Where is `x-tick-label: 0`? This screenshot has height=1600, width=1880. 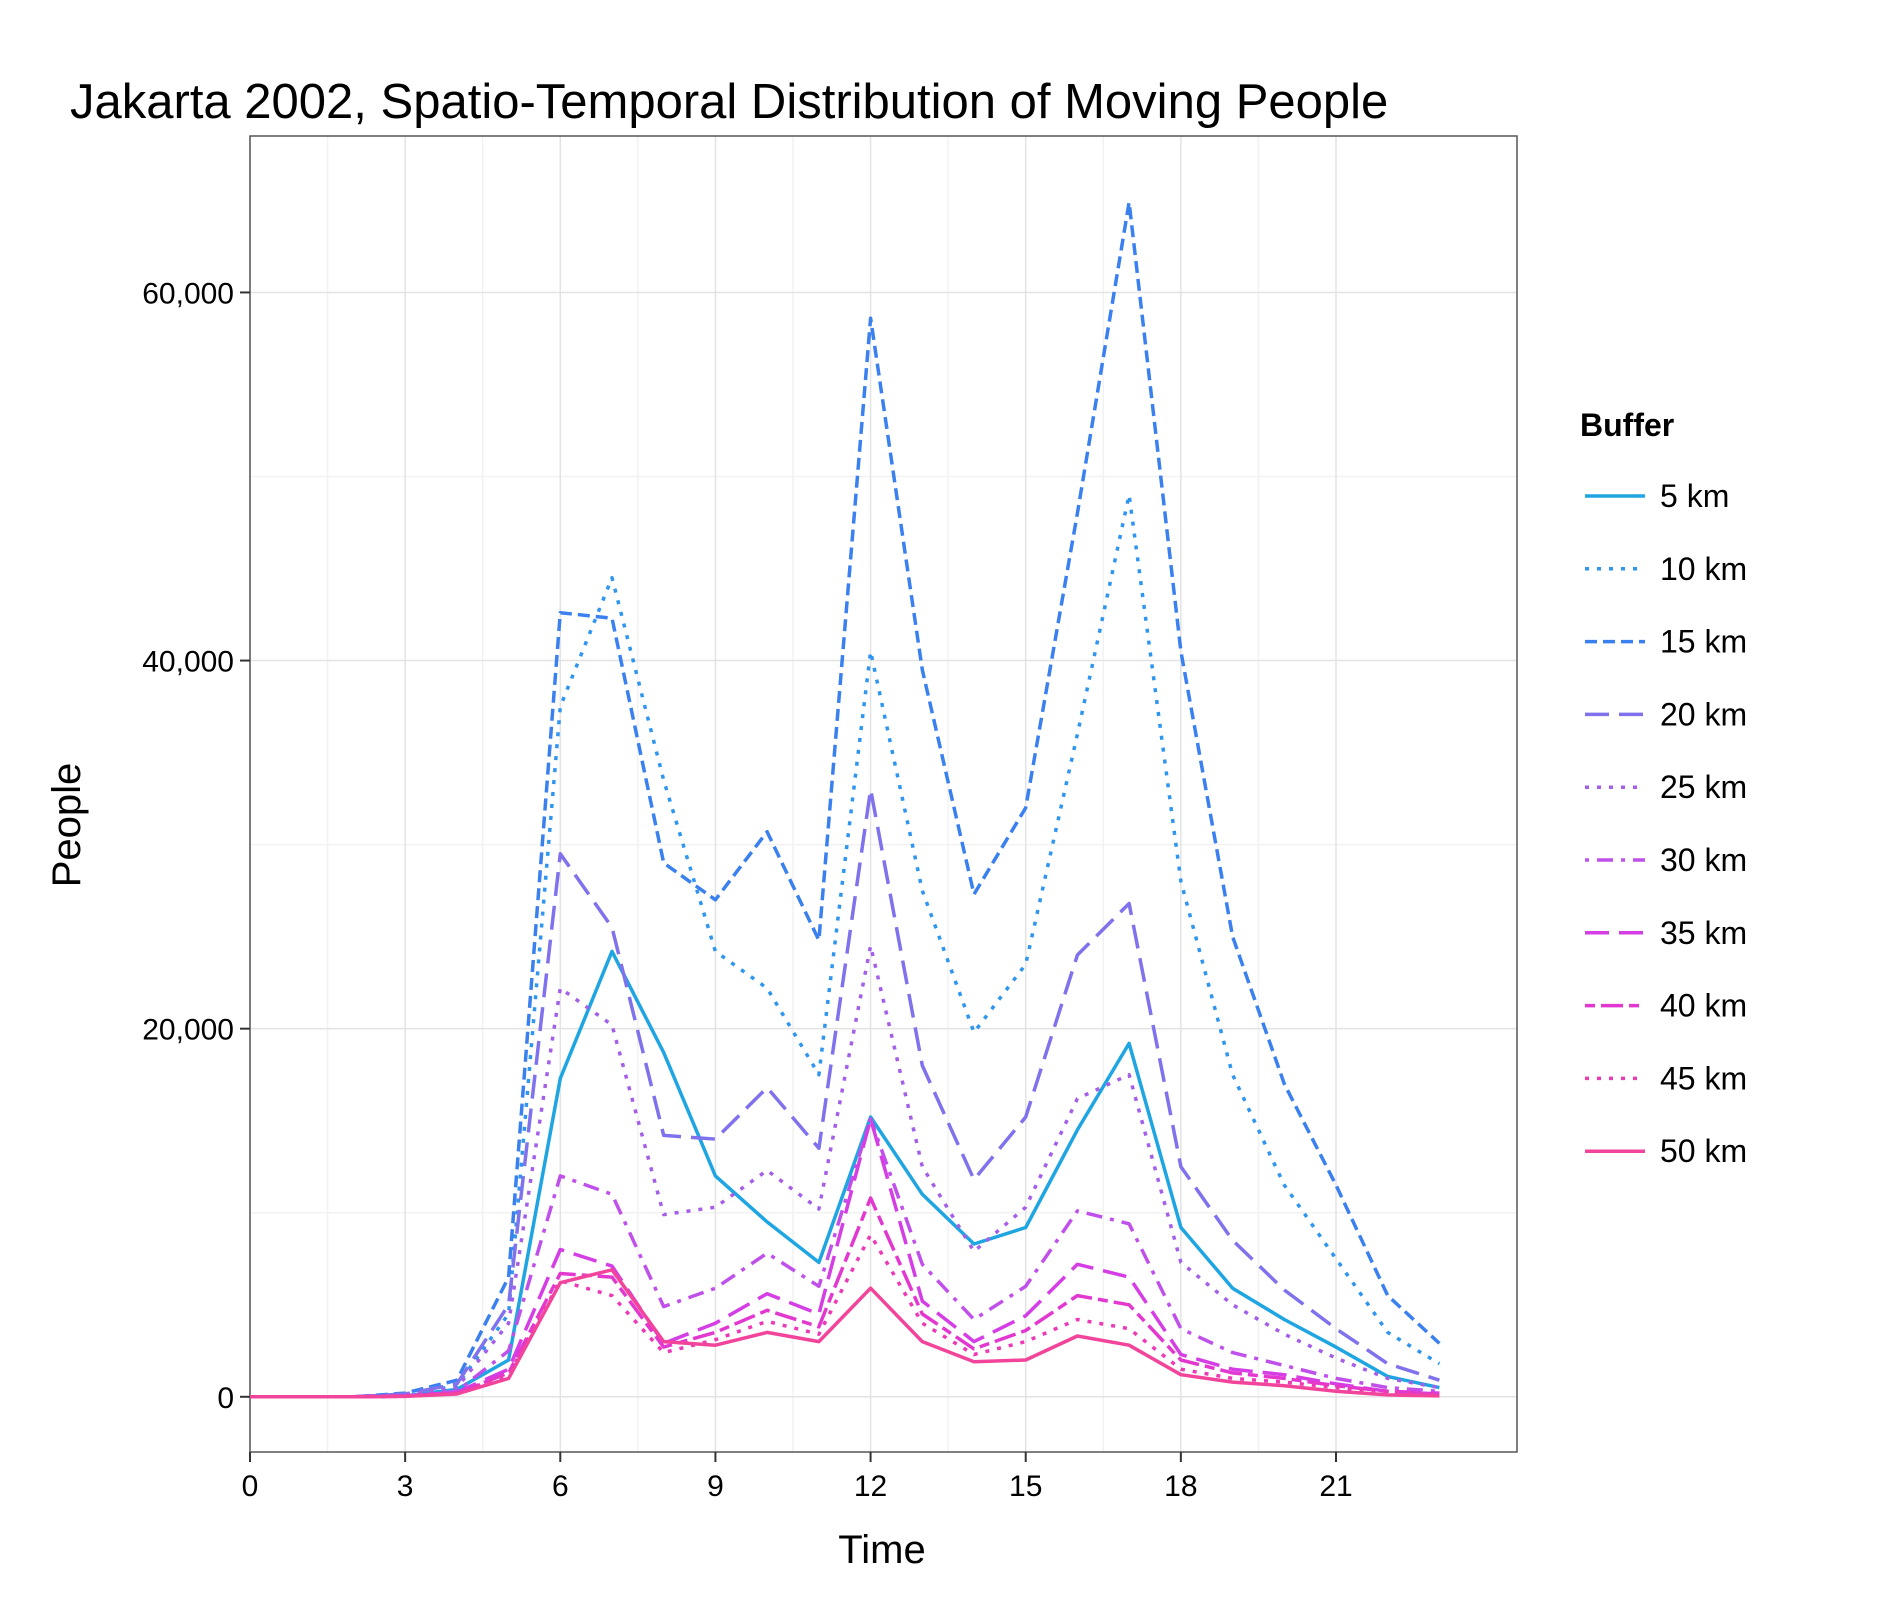 x-tick-label: 0 is located at coordinates (250, 1486).